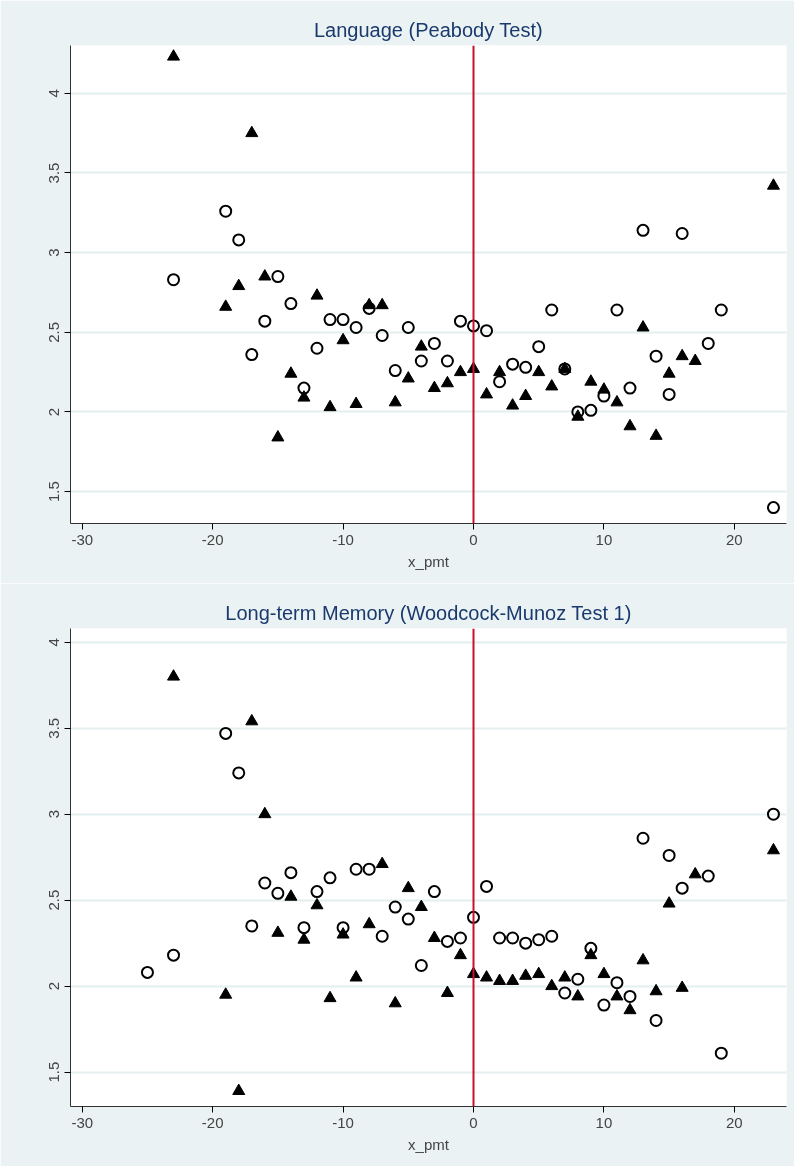 Image resolution: width=794 pixels, height=1167 pixels. What do you see at coordinates (473, 1122) in the screenshot?
I see `x-tick-label: 0` at bounding box center [473, 1122].